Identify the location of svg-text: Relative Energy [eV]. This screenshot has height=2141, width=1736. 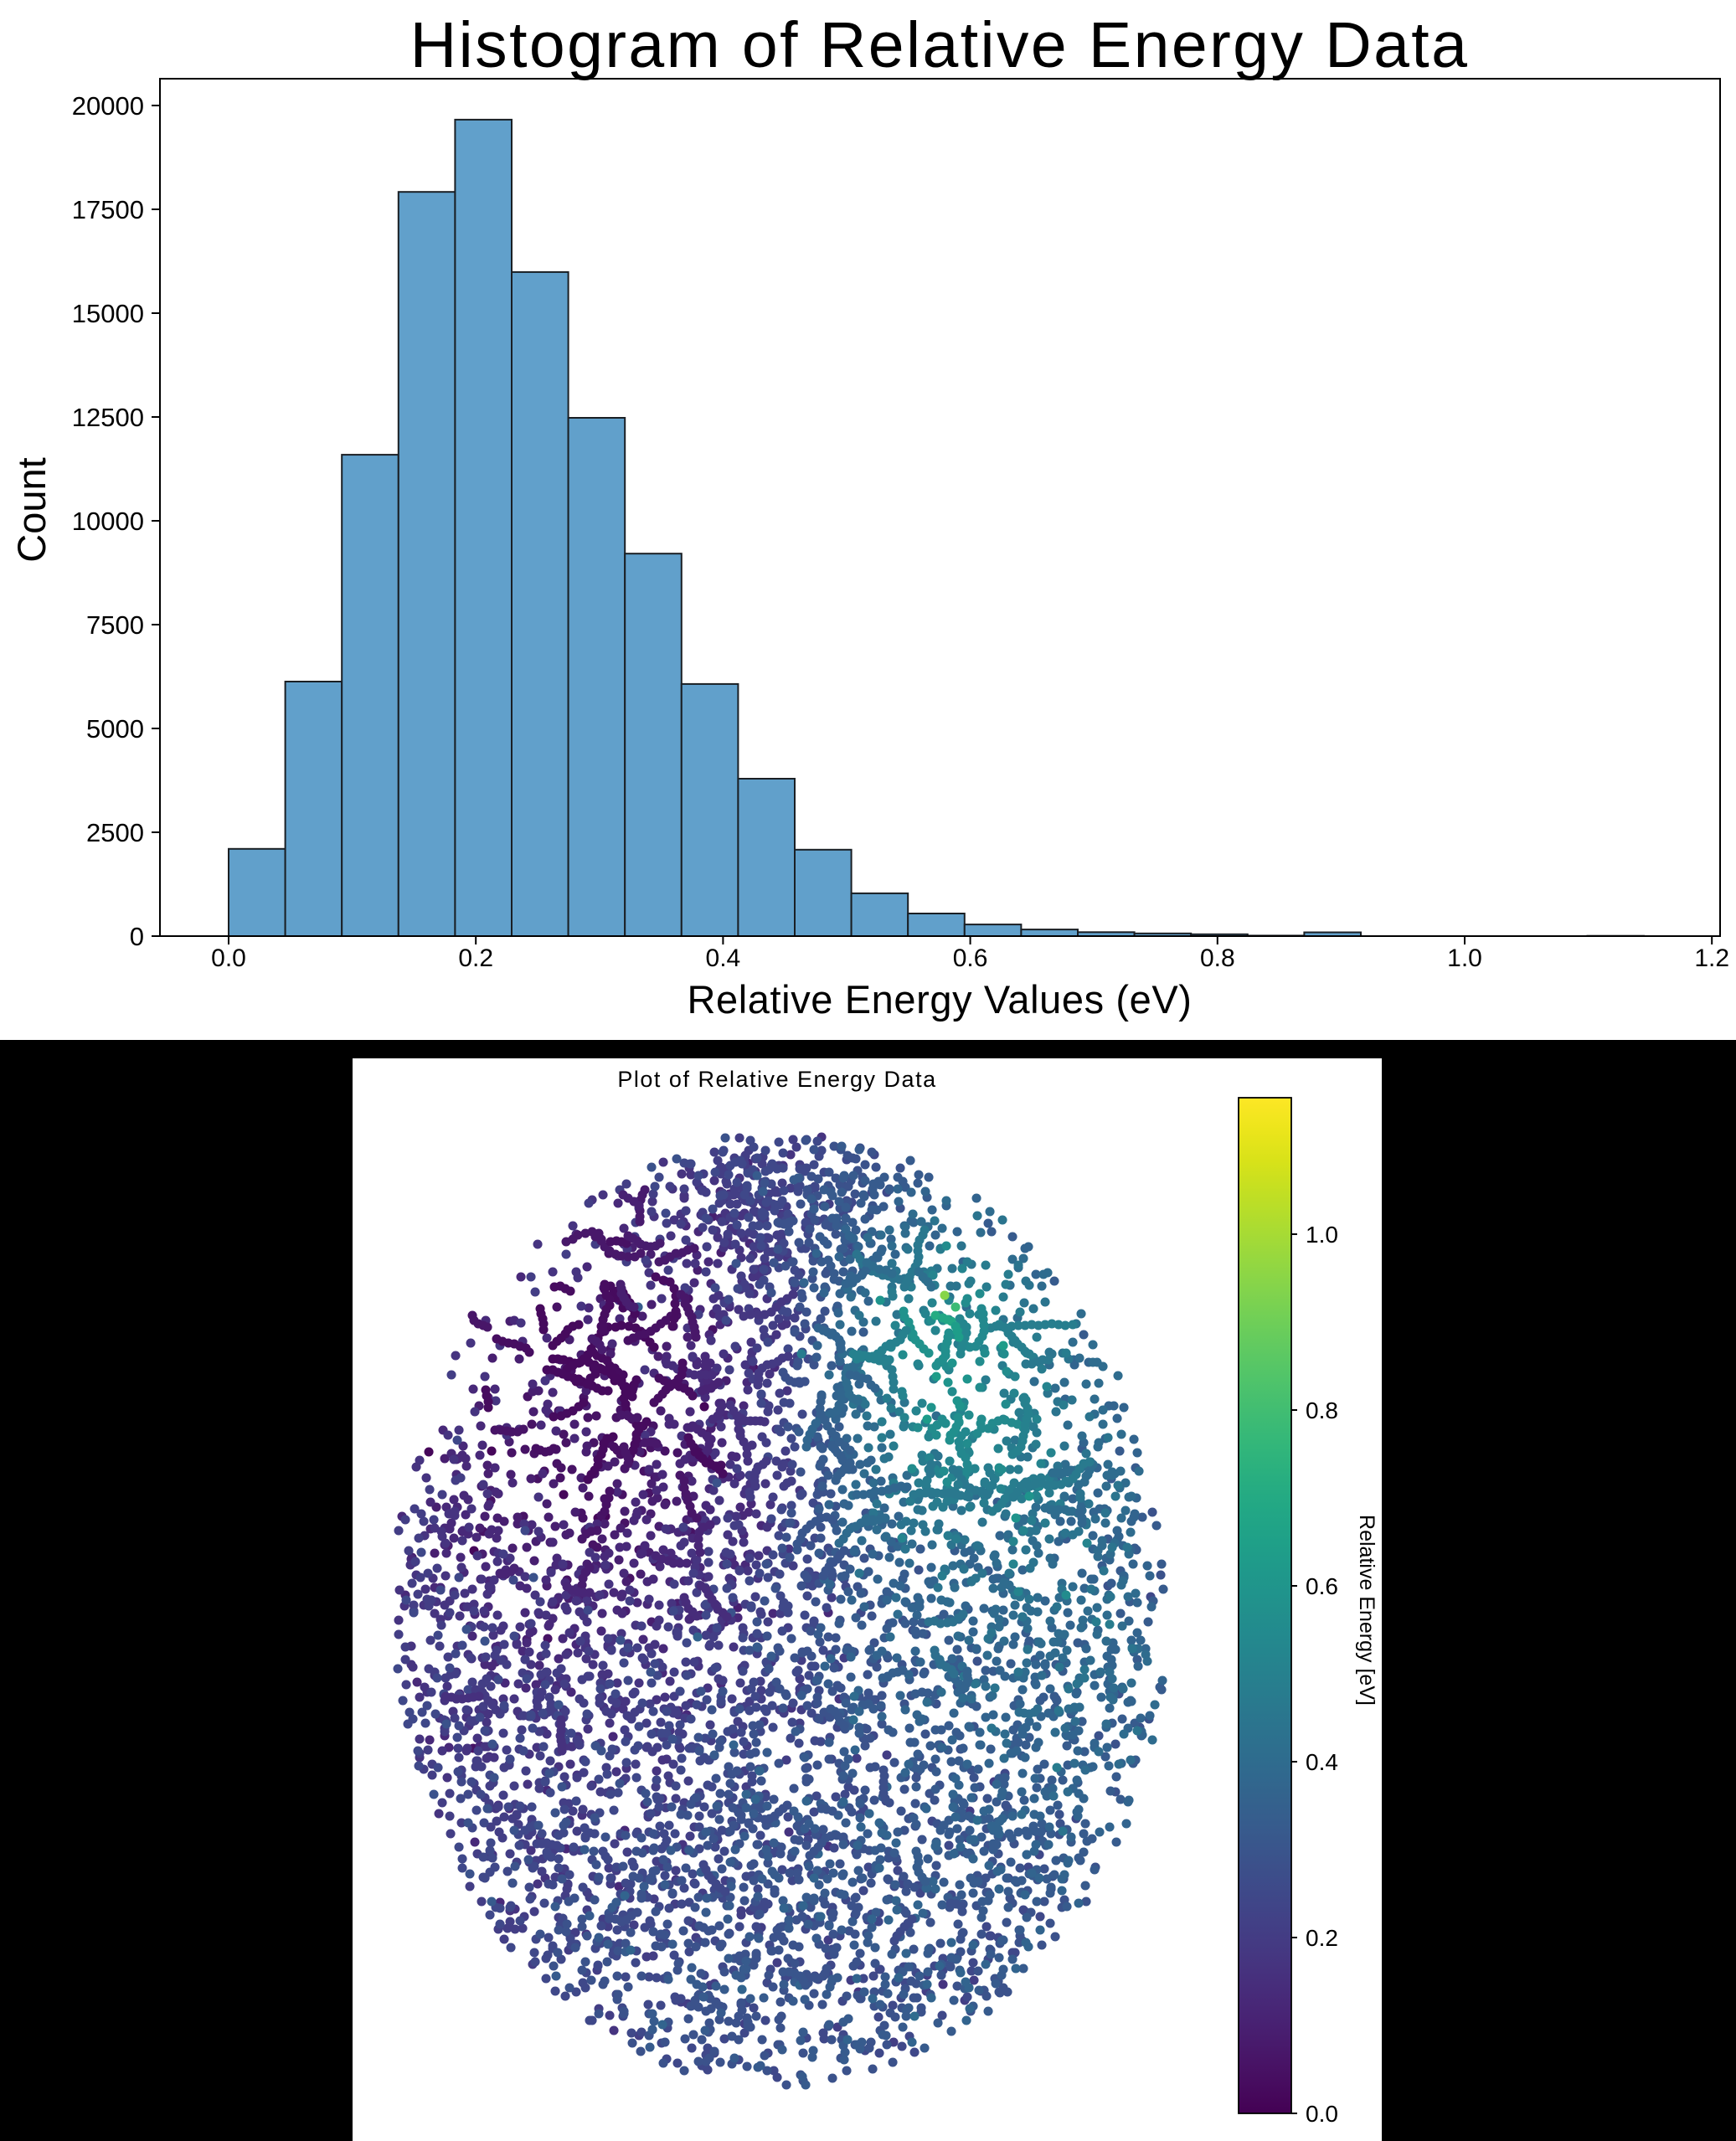
(1366, 1610).